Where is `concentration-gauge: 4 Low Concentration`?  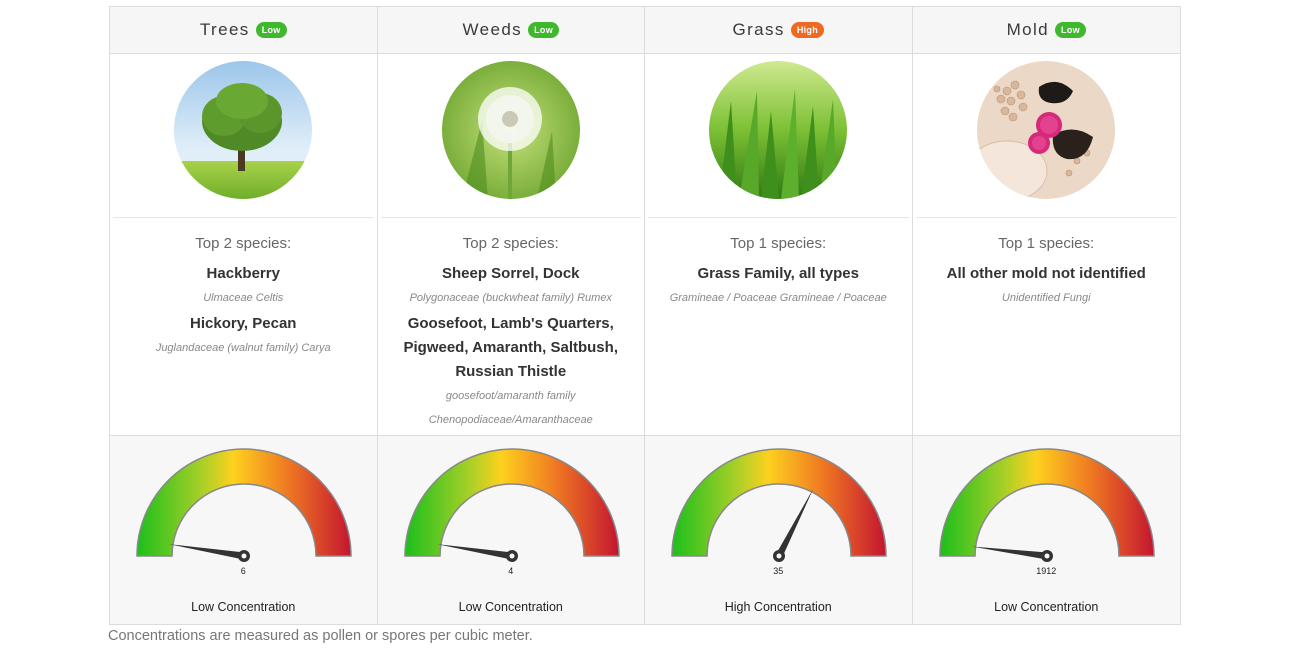 concentration-gauge: 4 Low Concentration is located at coordinates (510, 529).